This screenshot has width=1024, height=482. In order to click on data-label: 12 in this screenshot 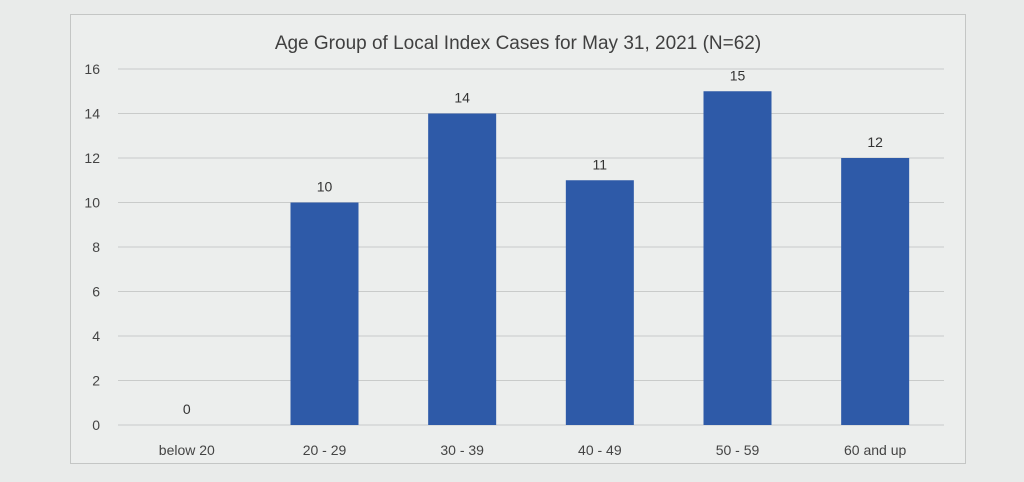, I will do `click(875, 142)`.